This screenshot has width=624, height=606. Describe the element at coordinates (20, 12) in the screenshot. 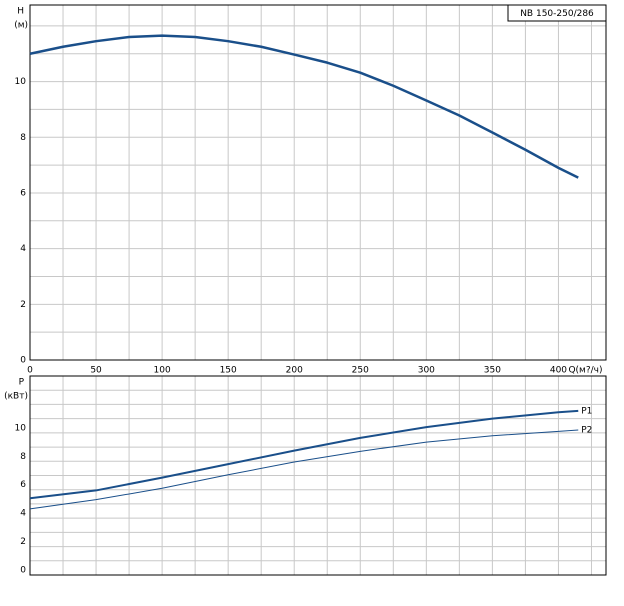

I see `y-axis-label: H` at that location.